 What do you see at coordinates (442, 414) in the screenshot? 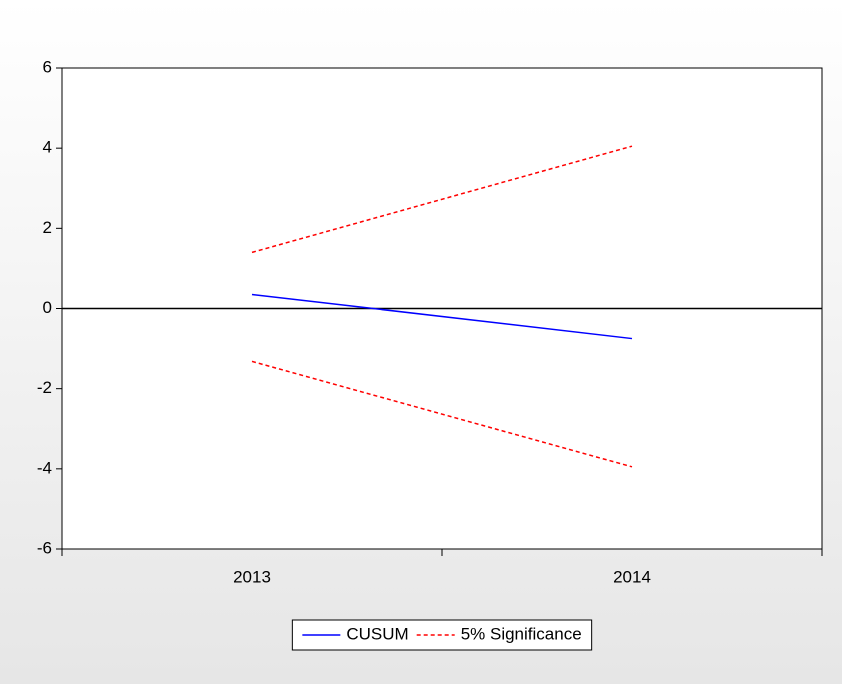
I see `series-line-lower` at bounding box center [442, 414].